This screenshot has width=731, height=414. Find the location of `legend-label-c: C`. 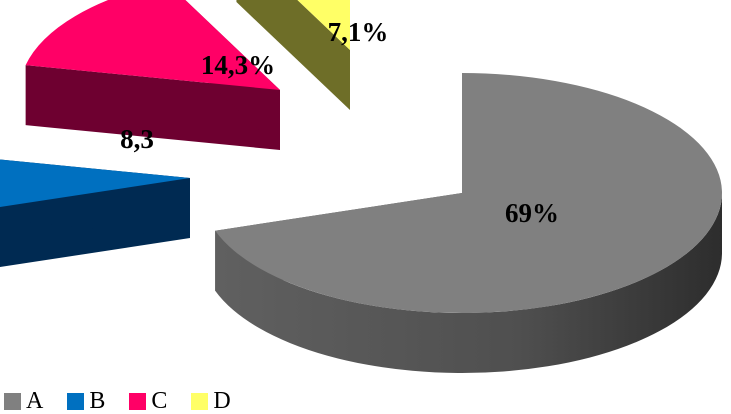

legend-label-c: C is located at coordinates (159, 400).